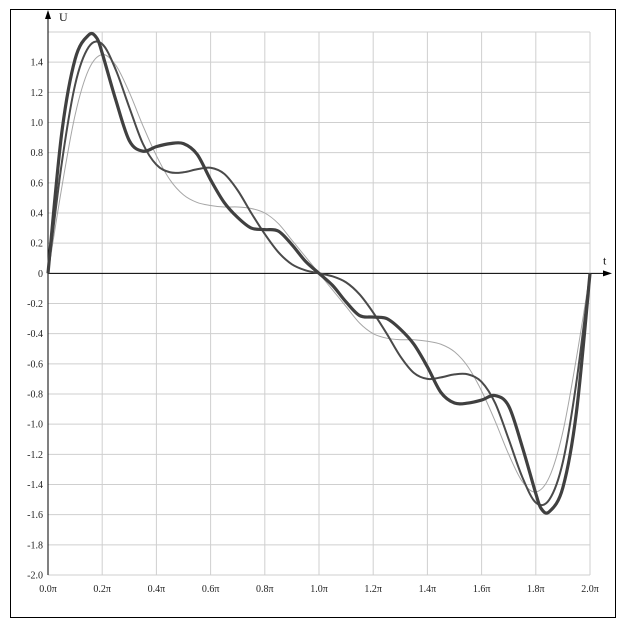 The height and width of the screenshot is (630, 627). What do you see at coordinates (35, 425) in the screenshot?
I see `y-tick-label: -1.0` at bounding box center [35, 425].